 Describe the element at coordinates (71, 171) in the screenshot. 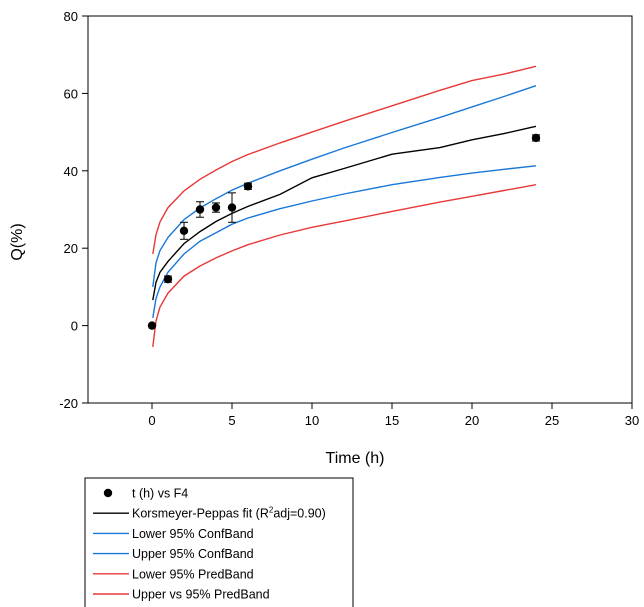

I see `y-tick-label: 40` at that location.